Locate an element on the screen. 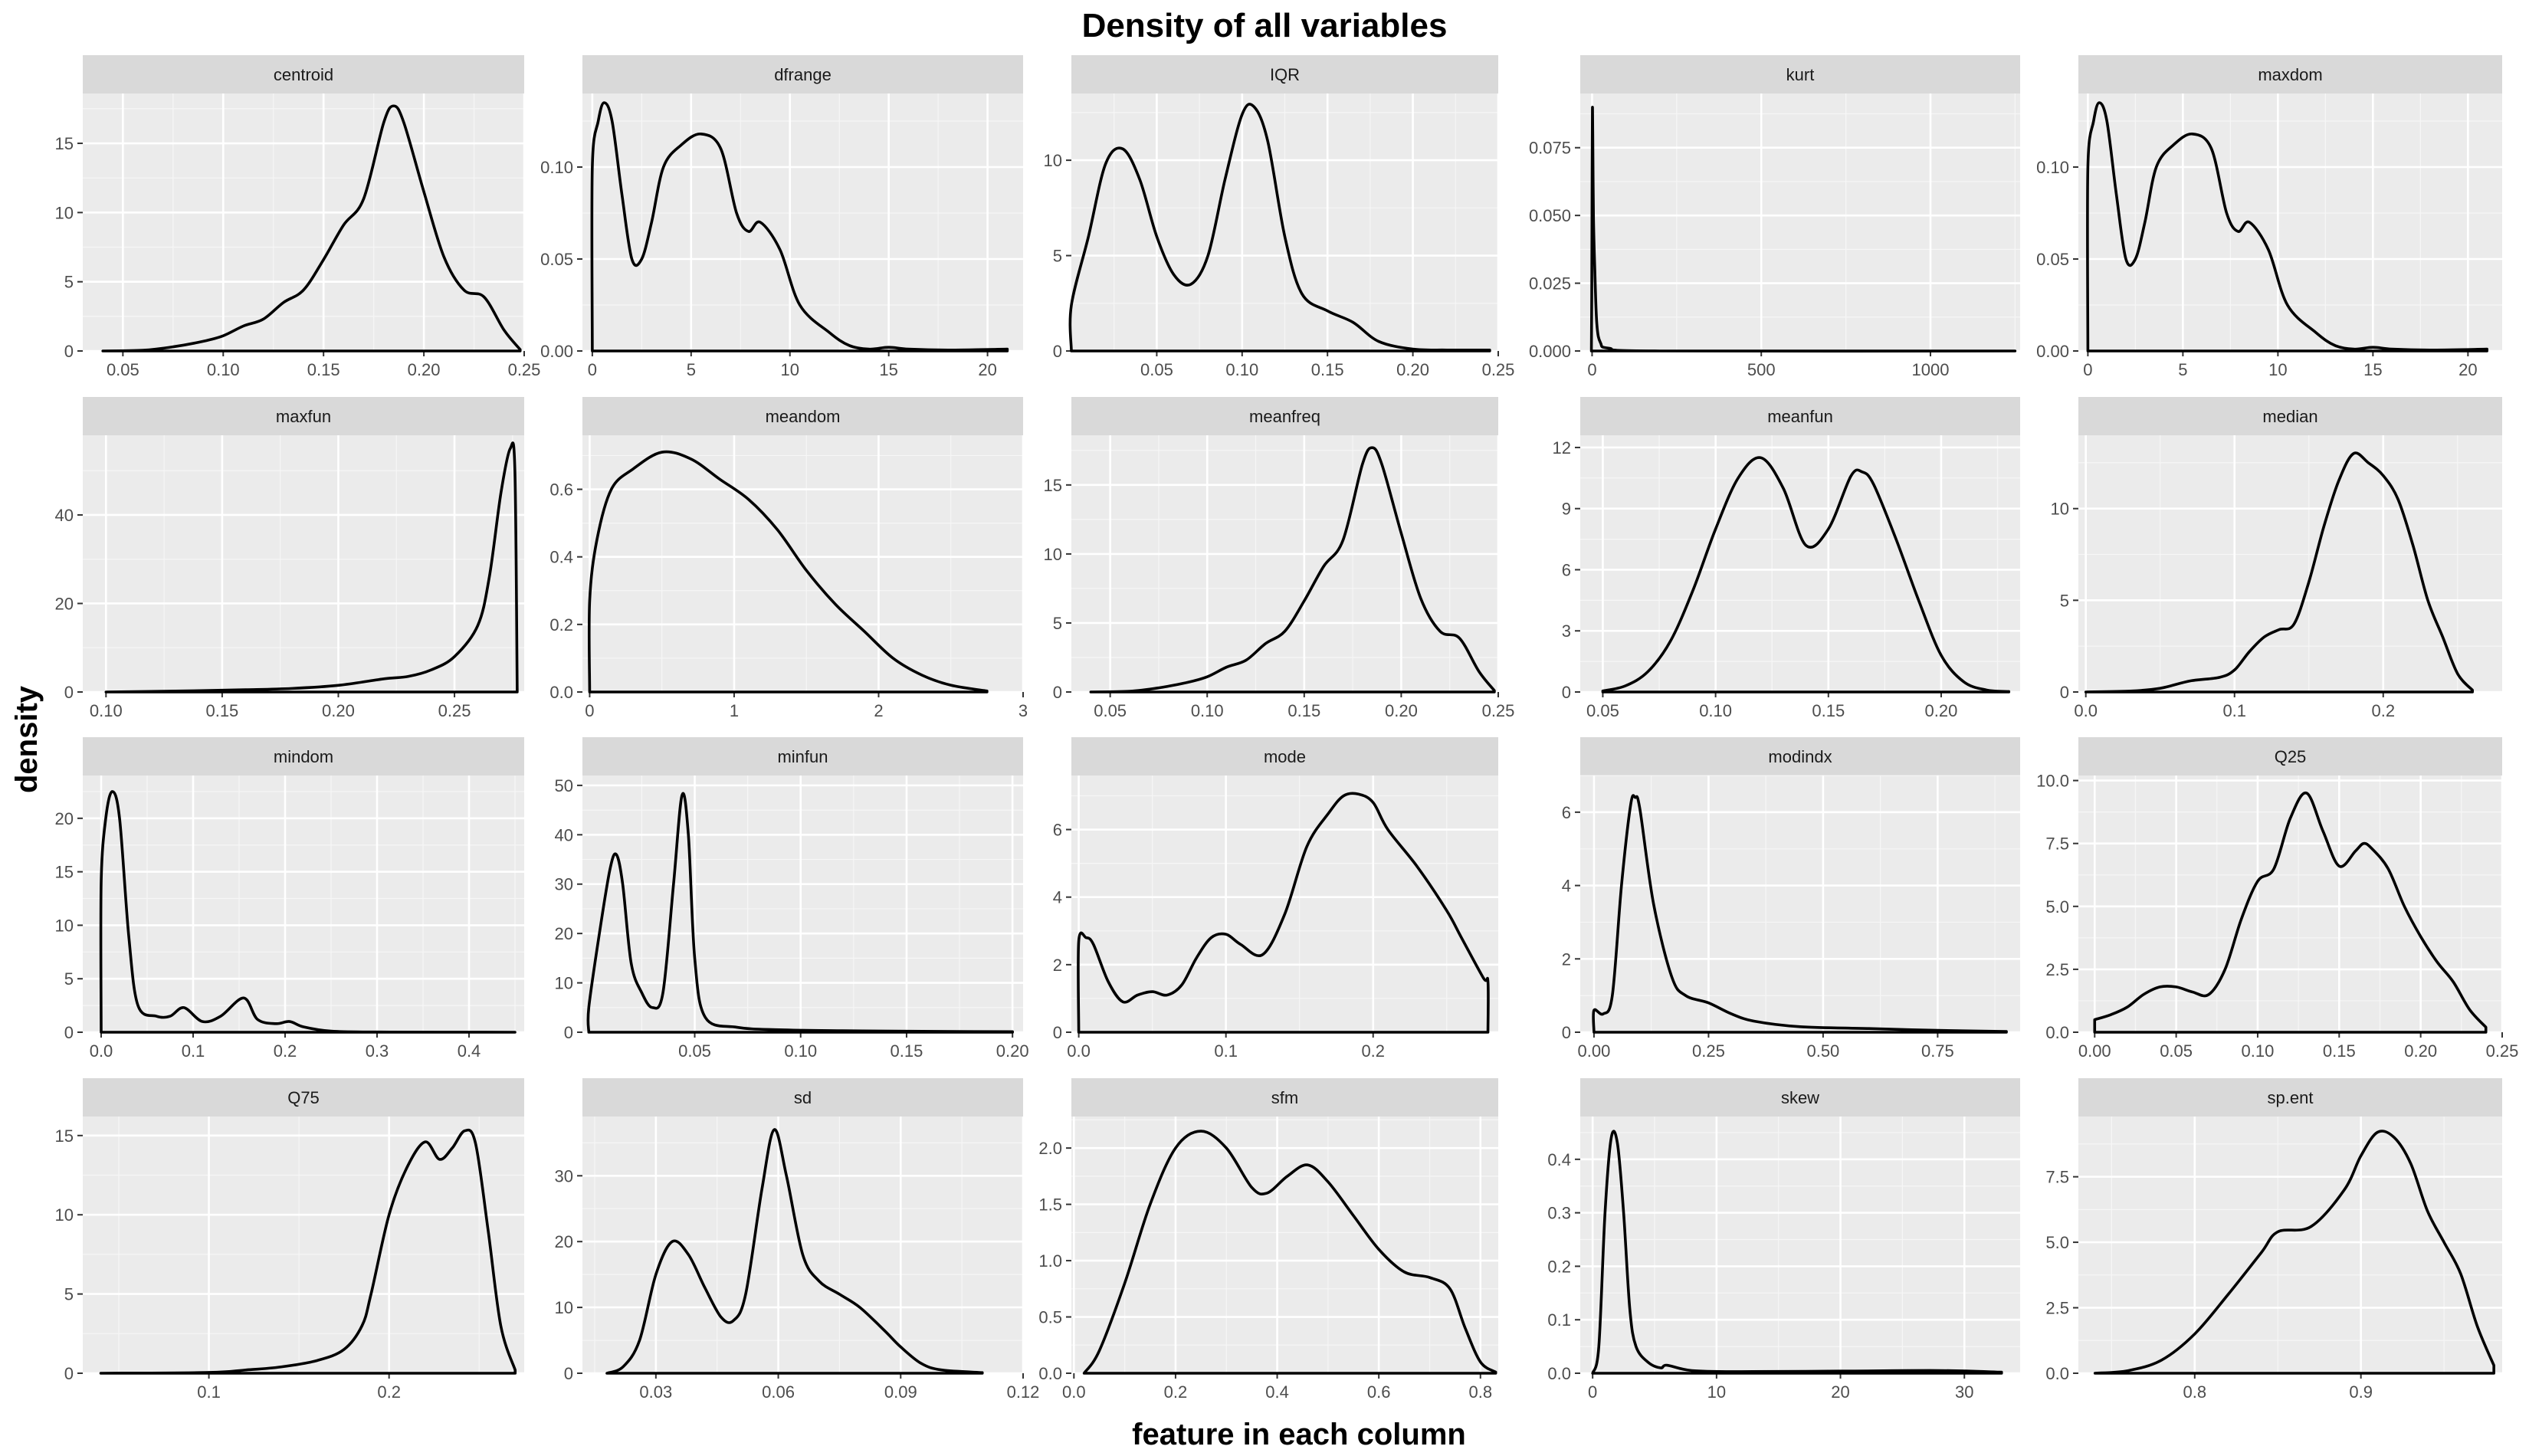  y-tick-label: 4 is located at coordinates (1566, 886).